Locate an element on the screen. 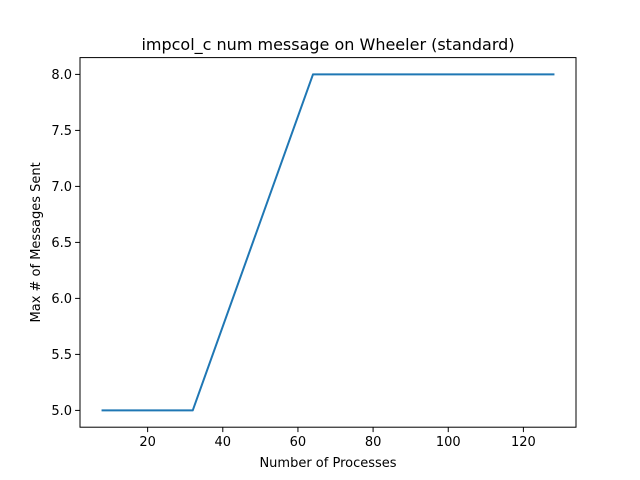  x-axis-label: Number of Processes is located at coordinates (327, 463).